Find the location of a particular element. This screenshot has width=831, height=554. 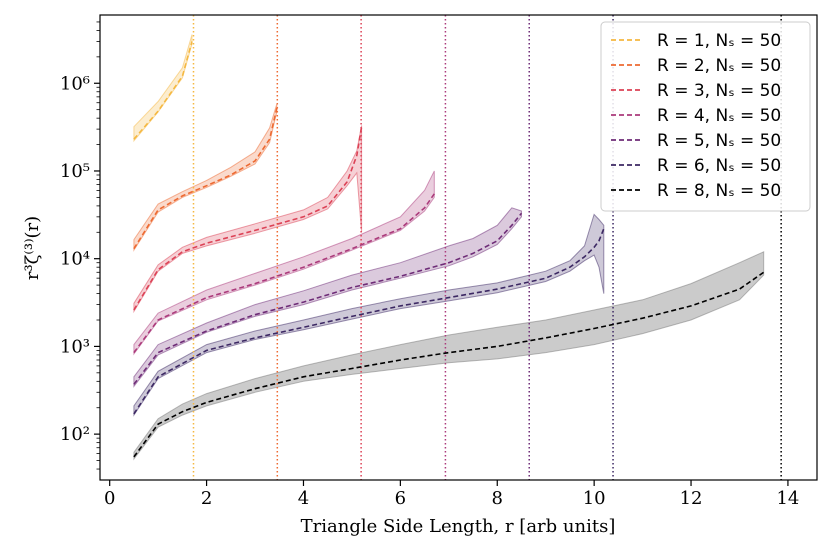

band-R1 is located at coordinates (163, 88).